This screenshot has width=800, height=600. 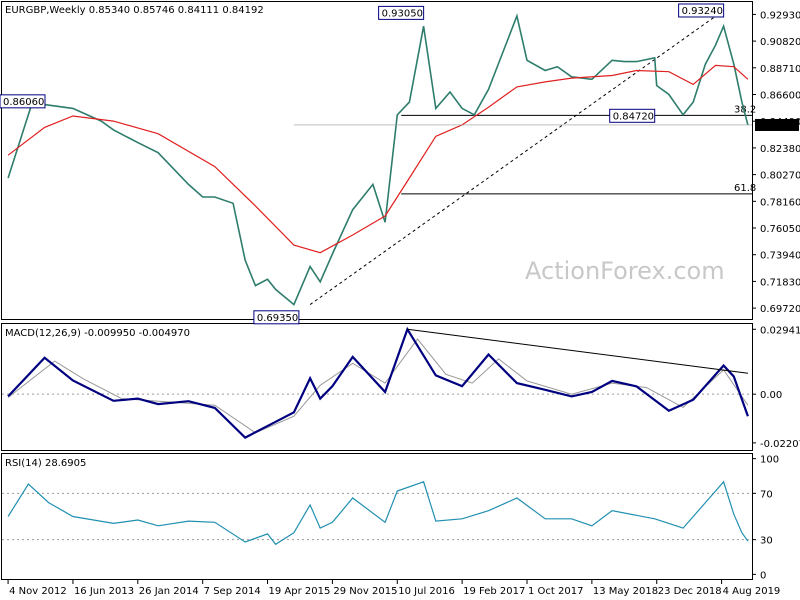 What do you see at coordinates (426, 591) in the screenshot?
I see `time-tick-label: 10 Jul 2016` at bounding box center [426, 591].